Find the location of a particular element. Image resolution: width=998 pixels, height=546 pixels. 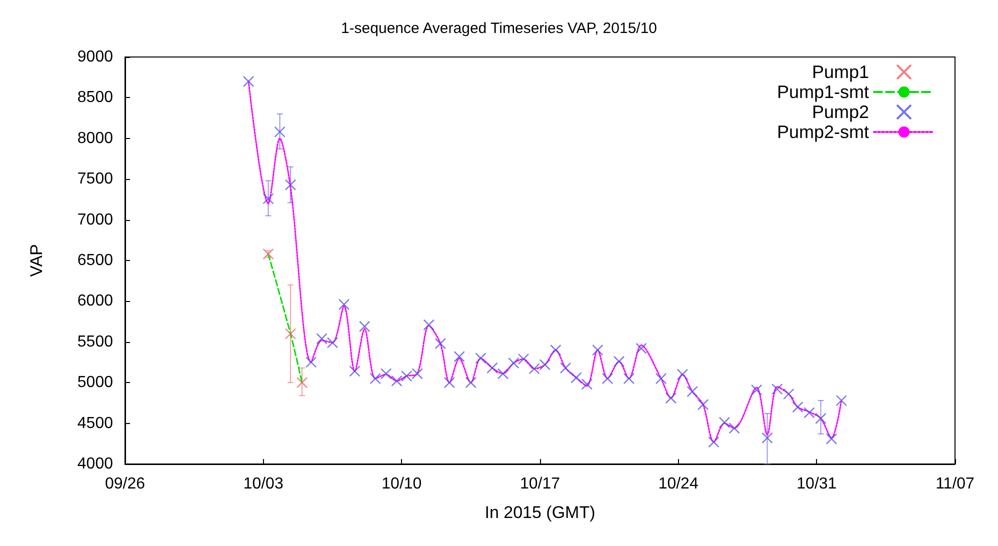

y-tick-label: 7500 is located at coordinates (95, 179).